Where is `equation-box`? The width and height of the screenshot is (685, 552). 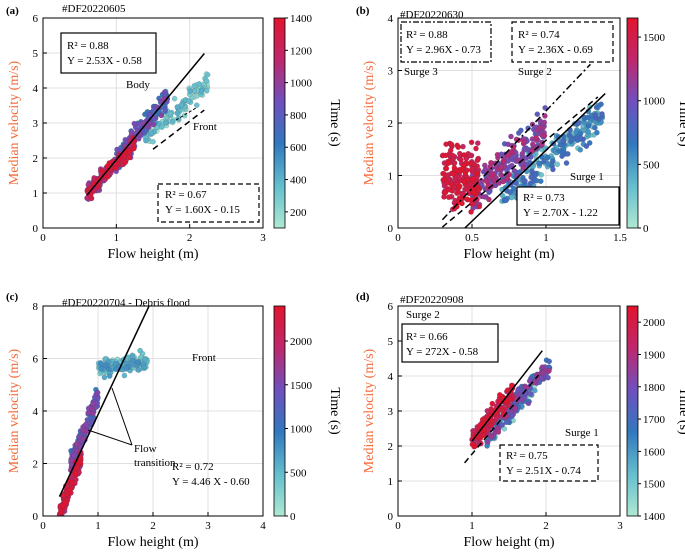 equation-box is located at coordinates (108, 53).